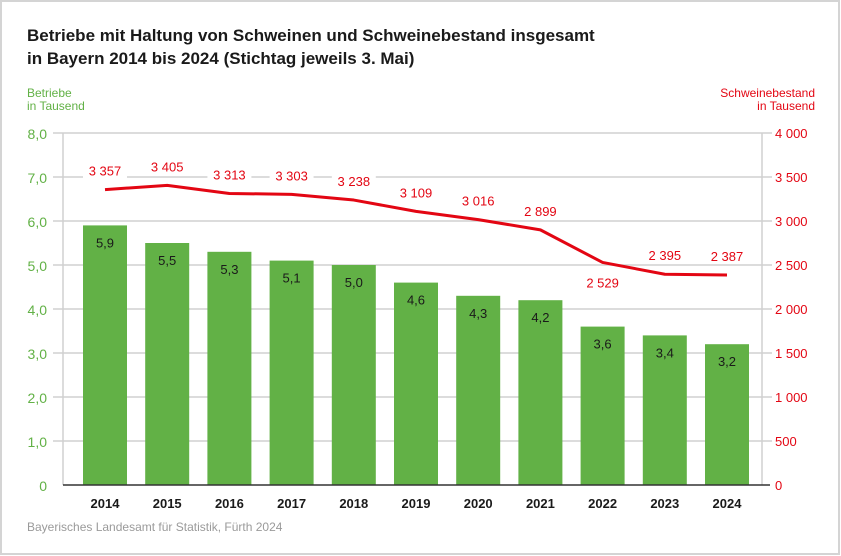 The image size is (841, 556). What do you see at coordinates (791, 265) in the screenshot?
I see `right-tick-label: 2 500` at bounding box center [791, 265].